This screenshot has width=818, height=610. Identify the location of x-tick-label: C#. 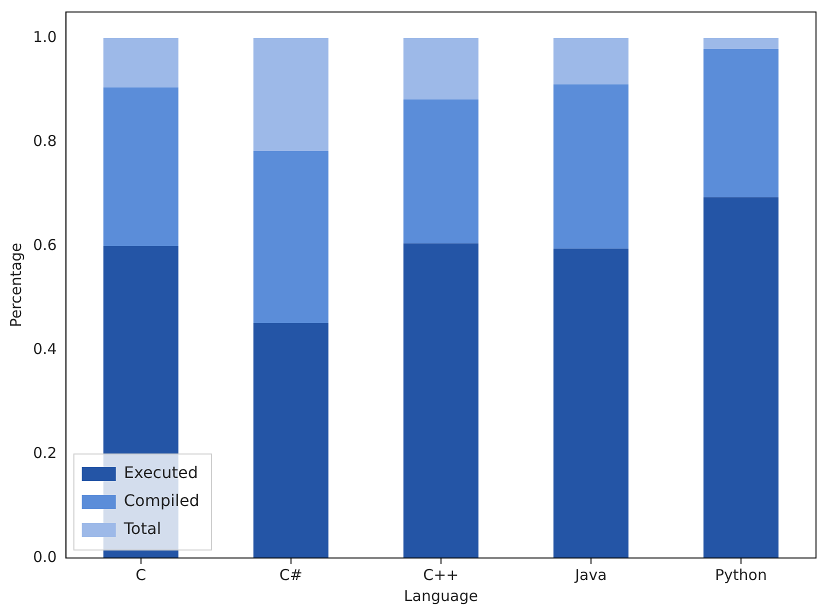
(290, 575).